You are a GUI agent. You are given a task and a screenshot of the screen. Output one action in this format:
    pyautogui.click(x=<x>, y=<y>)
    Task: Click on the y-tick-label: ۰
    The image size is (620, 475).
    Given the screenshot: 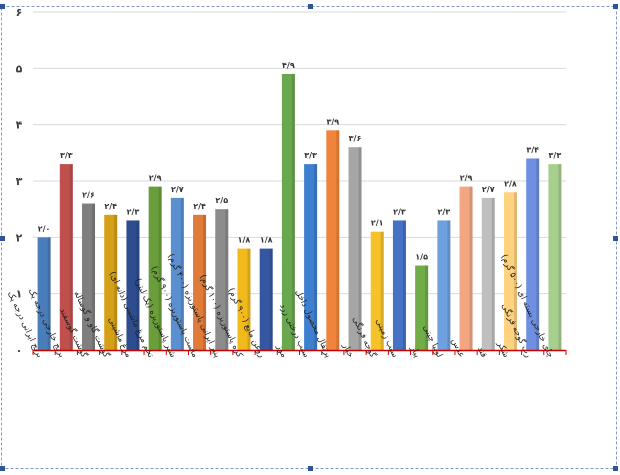 What is the action you would take?
    pyautogui.click(x=19, y=350)
    